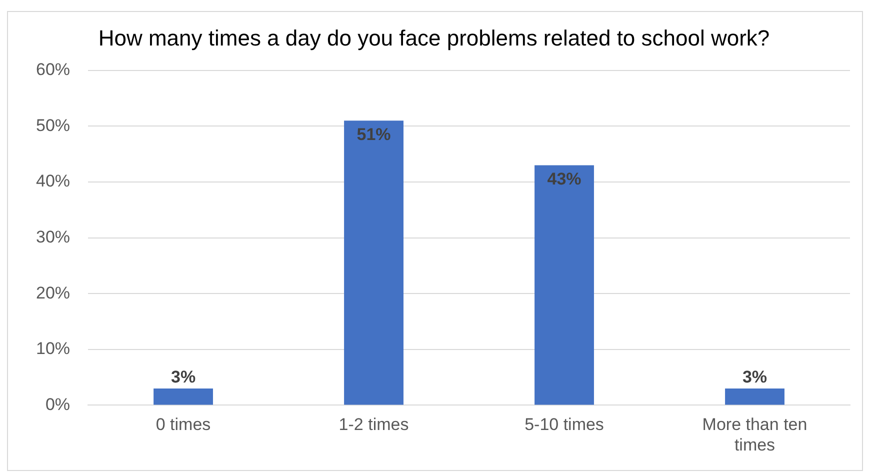 The width and height of the screenshot is (872, 476). Describe the element at coordinates (53, 181) in the screenshot. I see `y-tick-label: 40%` at that location.